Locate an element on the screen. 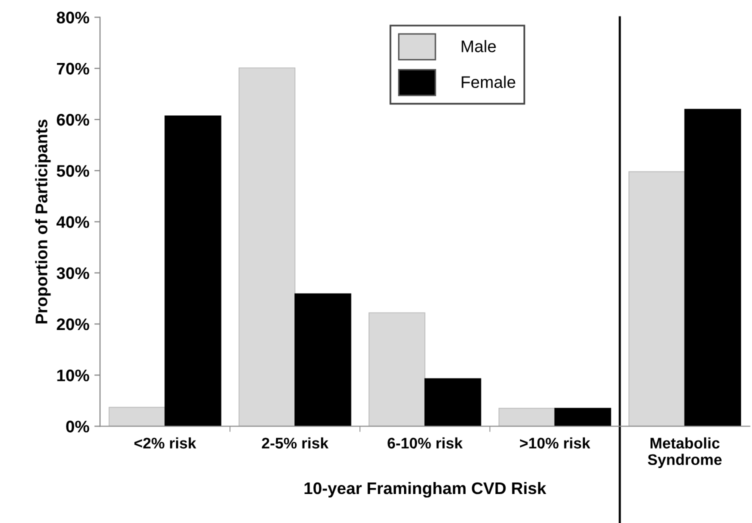  legend-label: Male is located at coordinates (479, 46).